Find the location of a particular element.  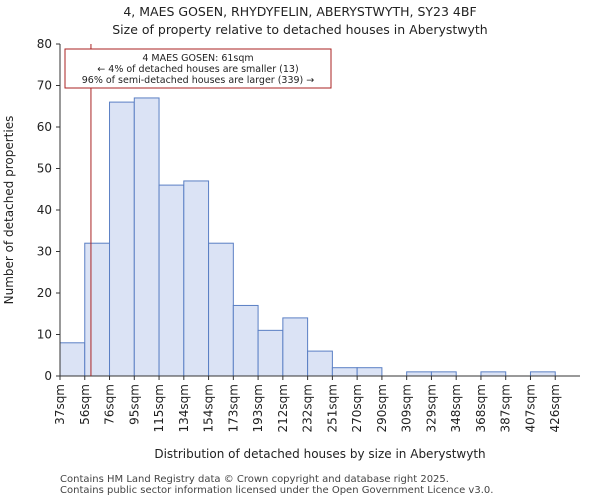

x-tick-label: 37sqm is located at coordinates (60, 404).